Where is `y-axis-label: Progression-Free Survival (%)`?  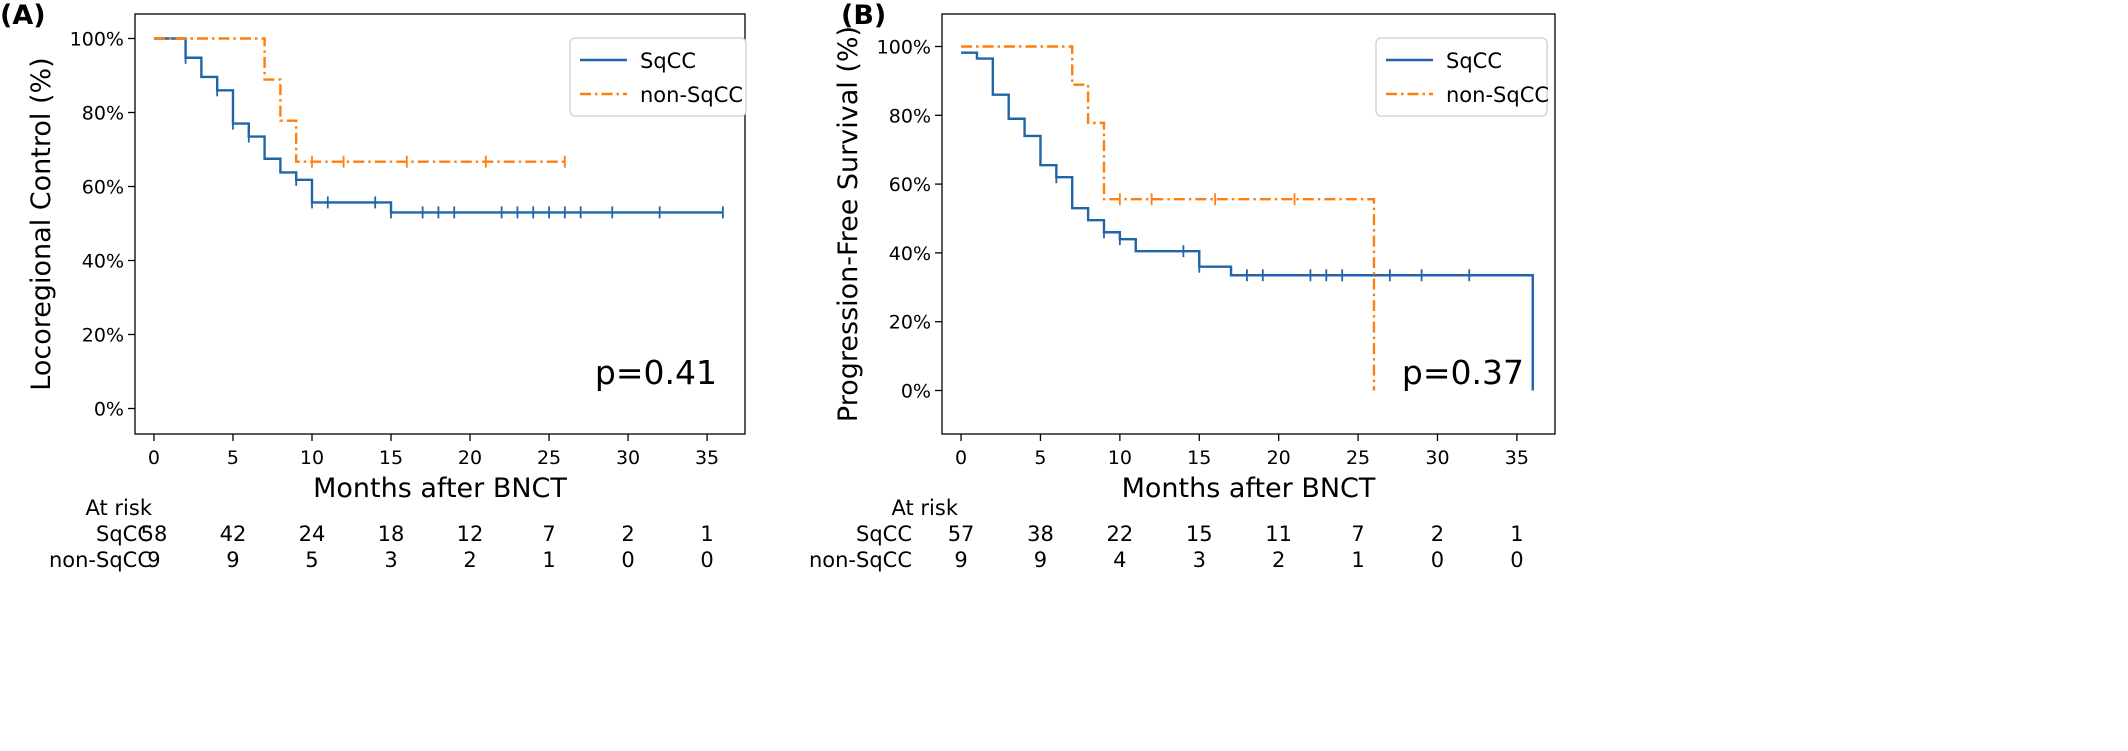 y-axis-label: Progression-Free Survival (%) is located at coordinates (848, 224).